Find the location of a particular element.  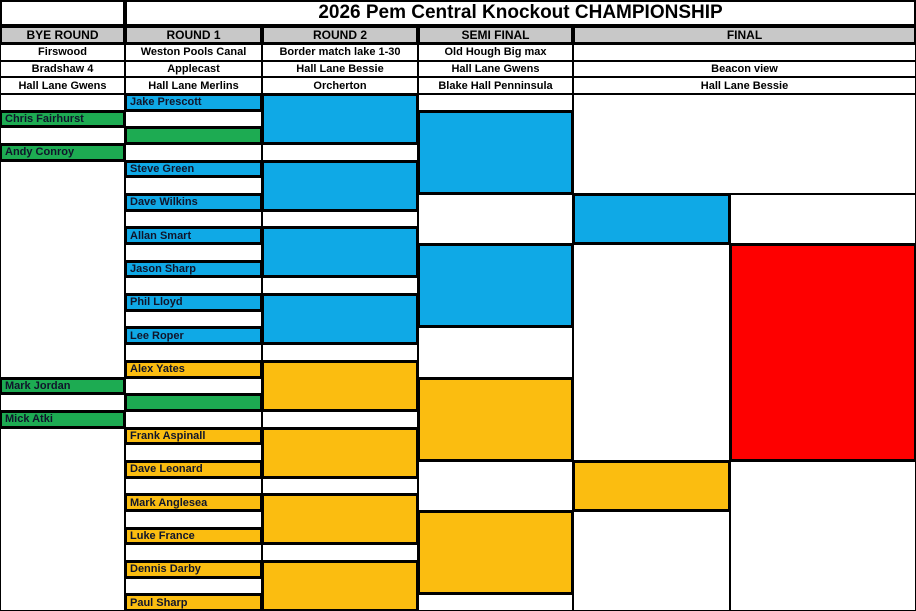

player-cell: Jason Sharp is located at coordinates (193, 269).